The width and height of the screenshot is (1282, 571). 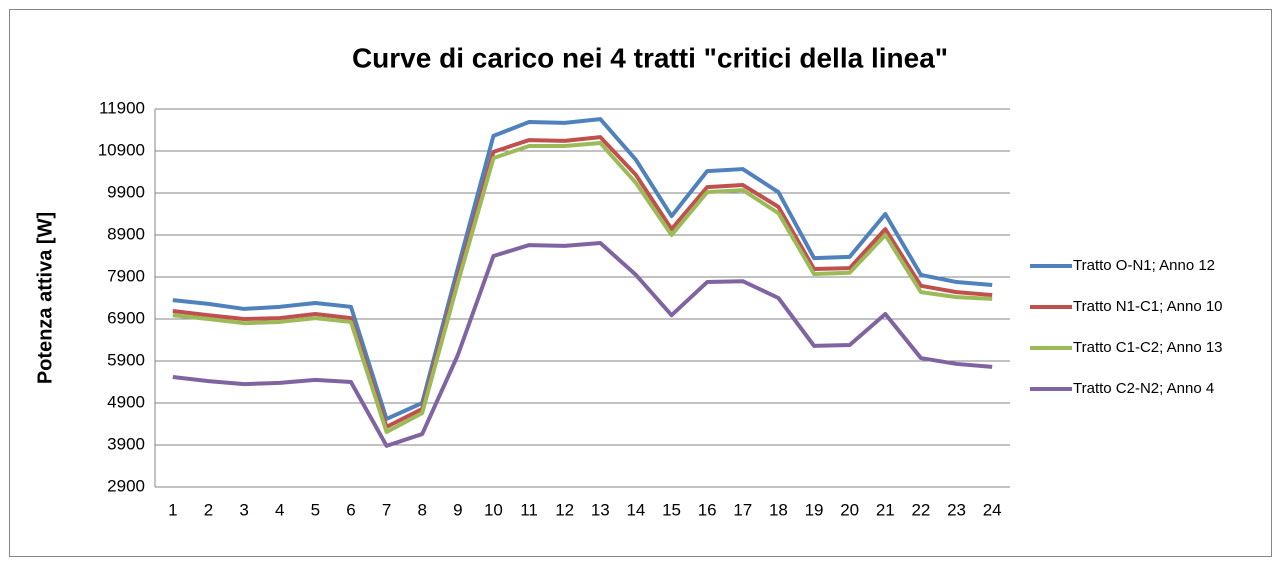 What do you see at coordinates (956, 509) in the screenshot?
I see `x-tick-label: 23` at bounding box center [956, 509].